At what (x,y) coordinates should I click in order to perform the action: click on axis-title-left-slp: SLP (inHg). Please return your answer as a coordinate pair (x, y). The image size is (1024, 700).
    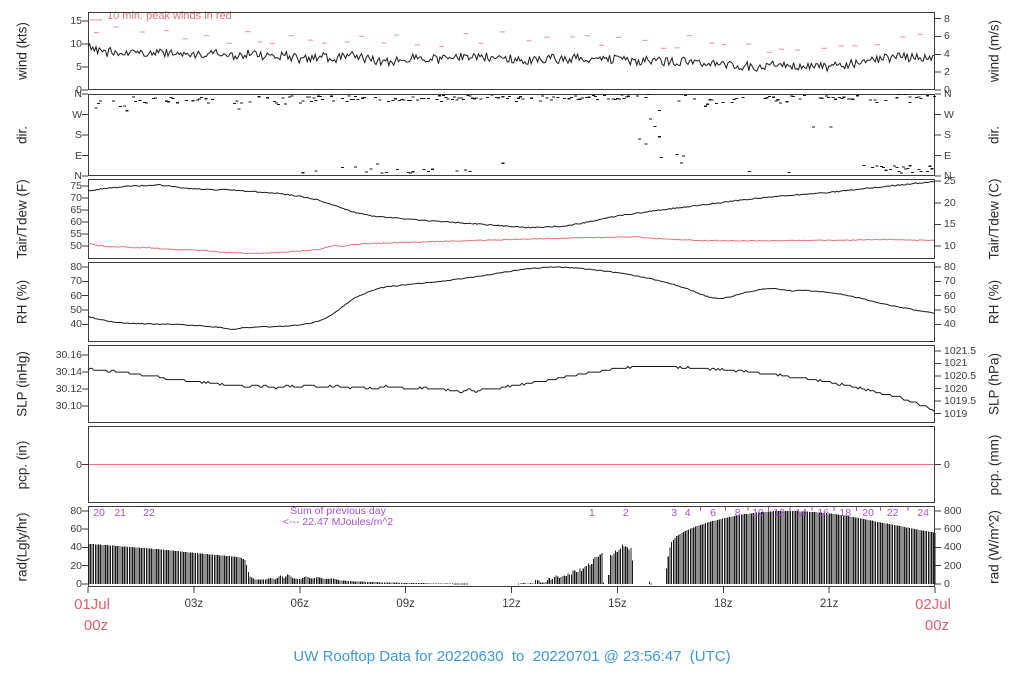
    Looking at the image, I should click on (22, 384).